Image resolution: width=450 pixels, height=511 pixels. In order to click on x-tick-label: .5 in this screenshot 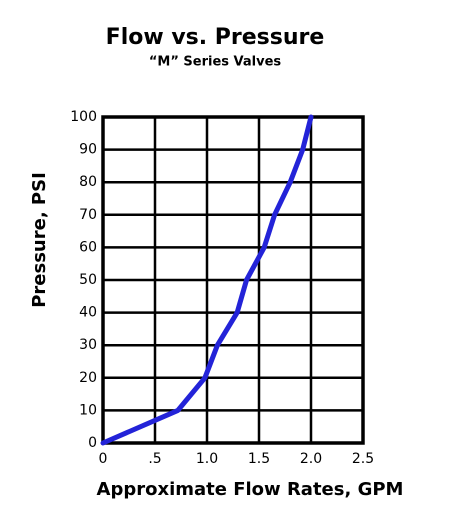, I will do `click(154, 459)`.